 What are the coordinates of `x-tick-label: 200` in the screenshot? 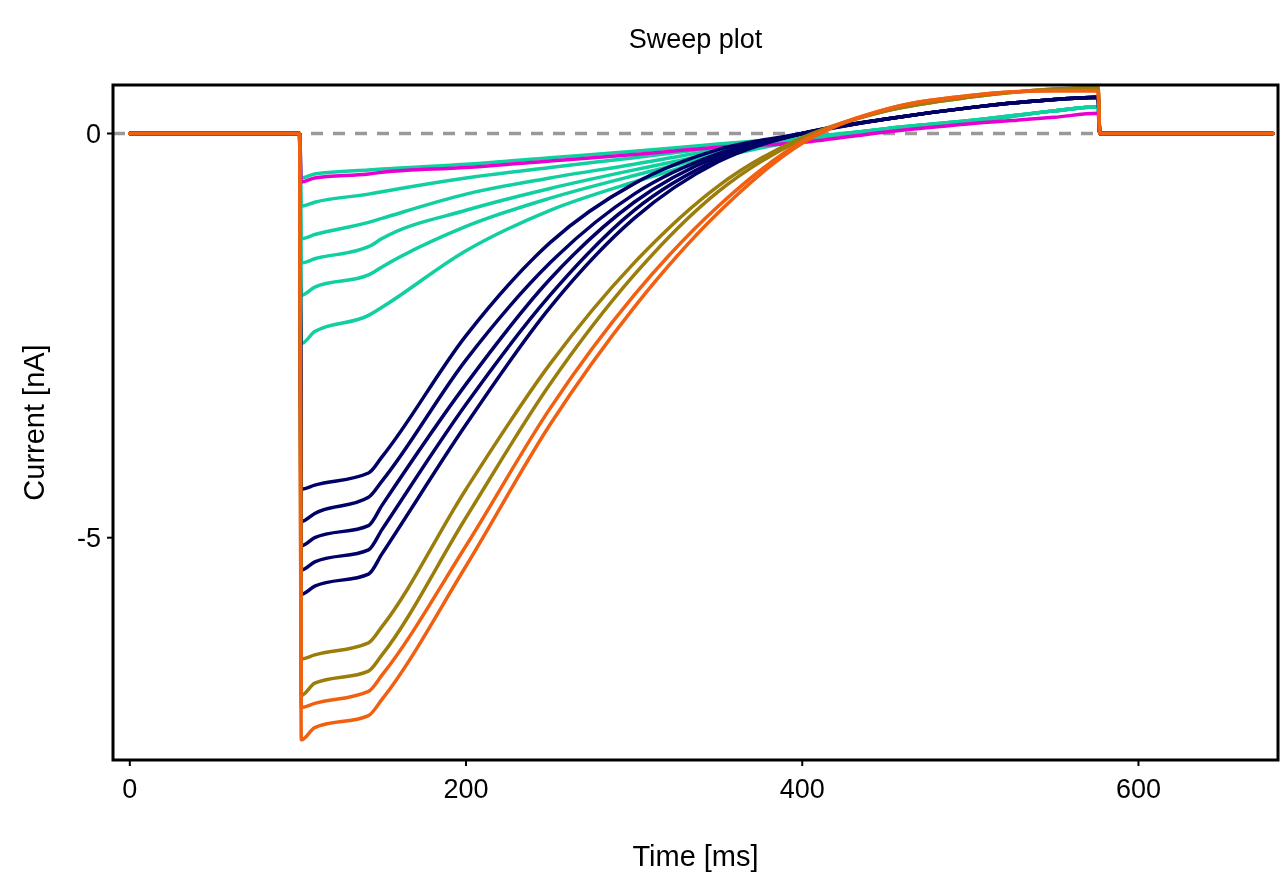 It's located at (466, 789).